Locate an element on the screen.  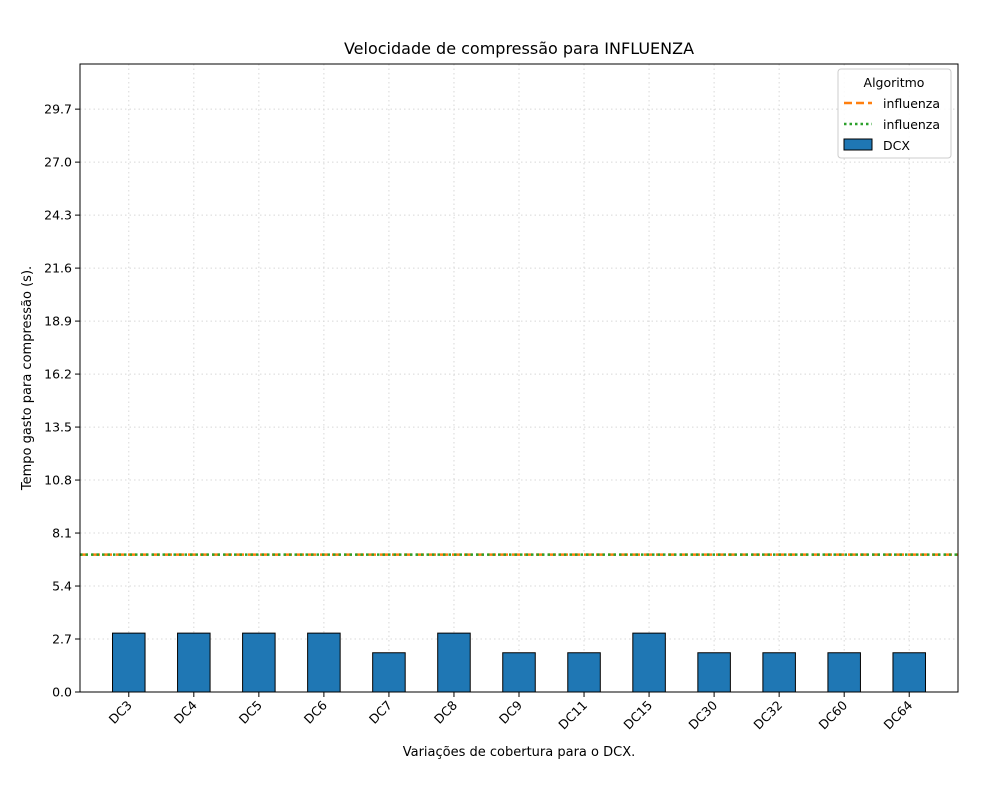
legend-title: Algoritmo is located at coordinates (894, 82).